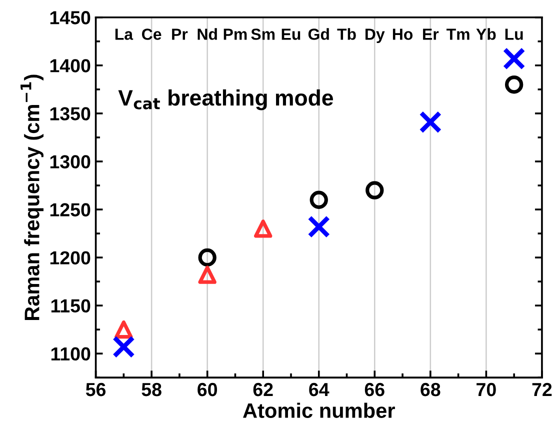 This screenshot has width=557, height=434. Describe the element at coordinates (225, 99) in the screenshot. I see `annotation: V$_{cat}$ breathing mode` at that location.